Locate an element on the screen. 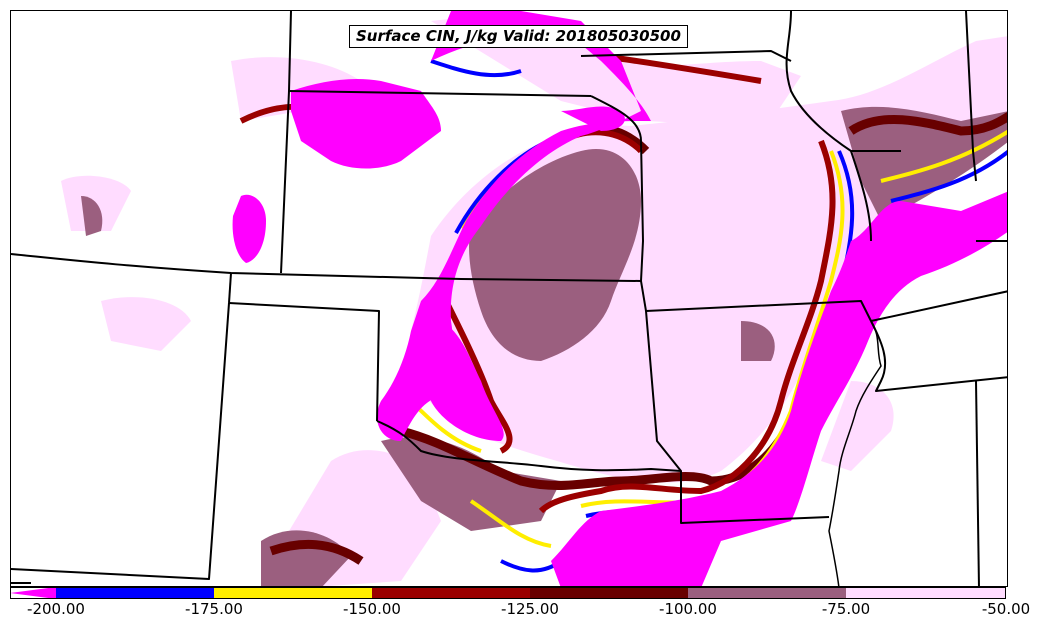 This screenshot has height=633, width=1044. tick-label: -100.00 is located at coordinates (688, 609).